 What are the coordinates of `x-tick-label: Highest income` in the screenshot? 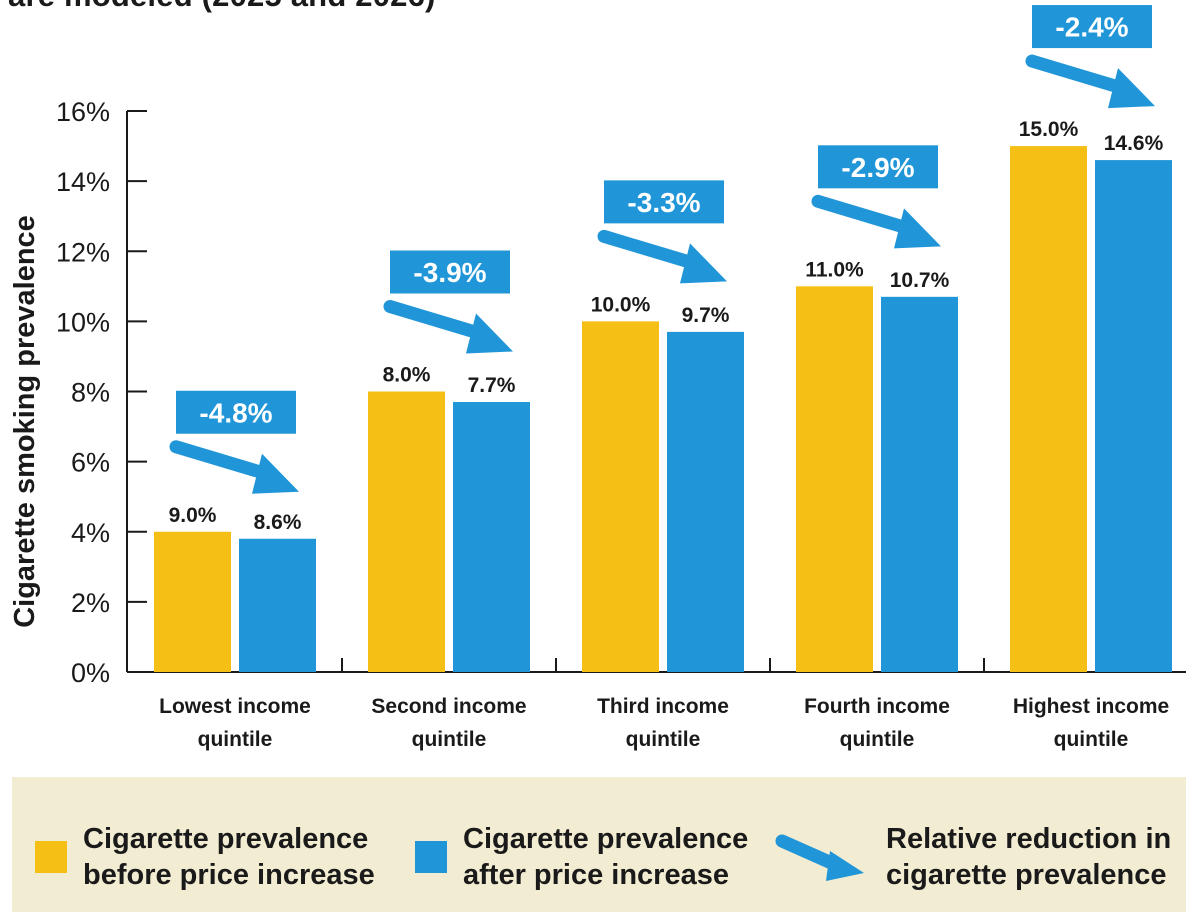 It's located at (1091, 706).